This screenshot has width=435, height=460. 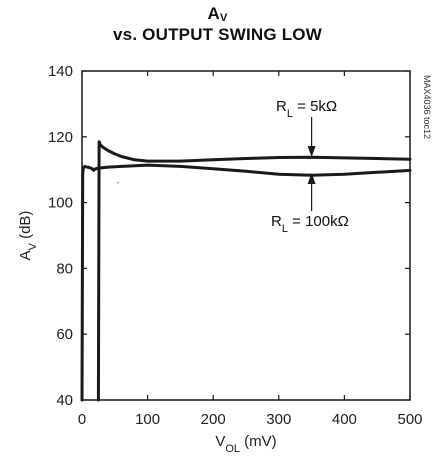 I want to click on x-tick-label: 300, so click(x=278, y=419).